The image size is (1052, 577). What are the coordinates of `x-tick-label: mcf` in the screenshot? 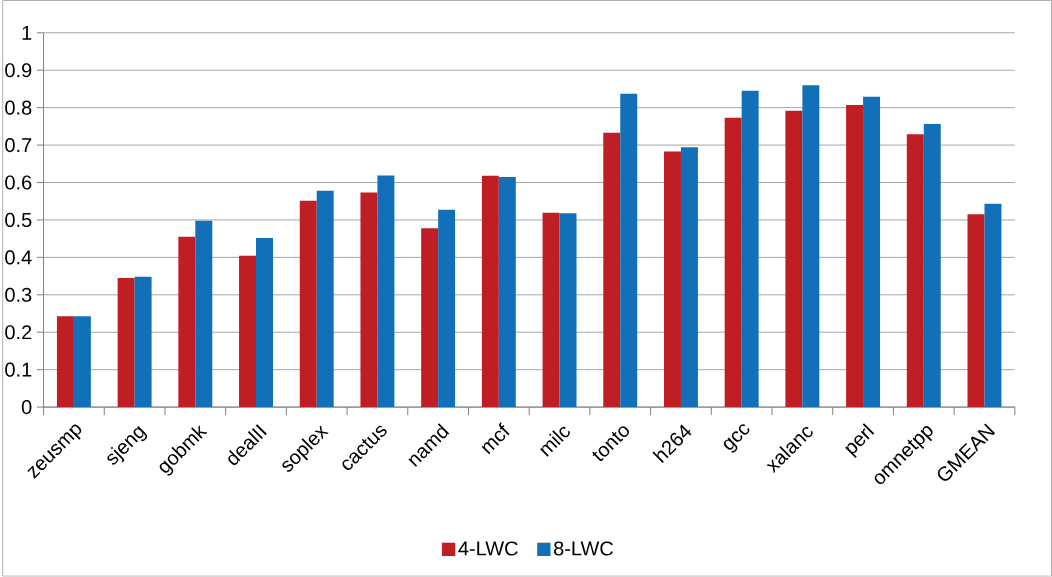 It's located at (495, 438).